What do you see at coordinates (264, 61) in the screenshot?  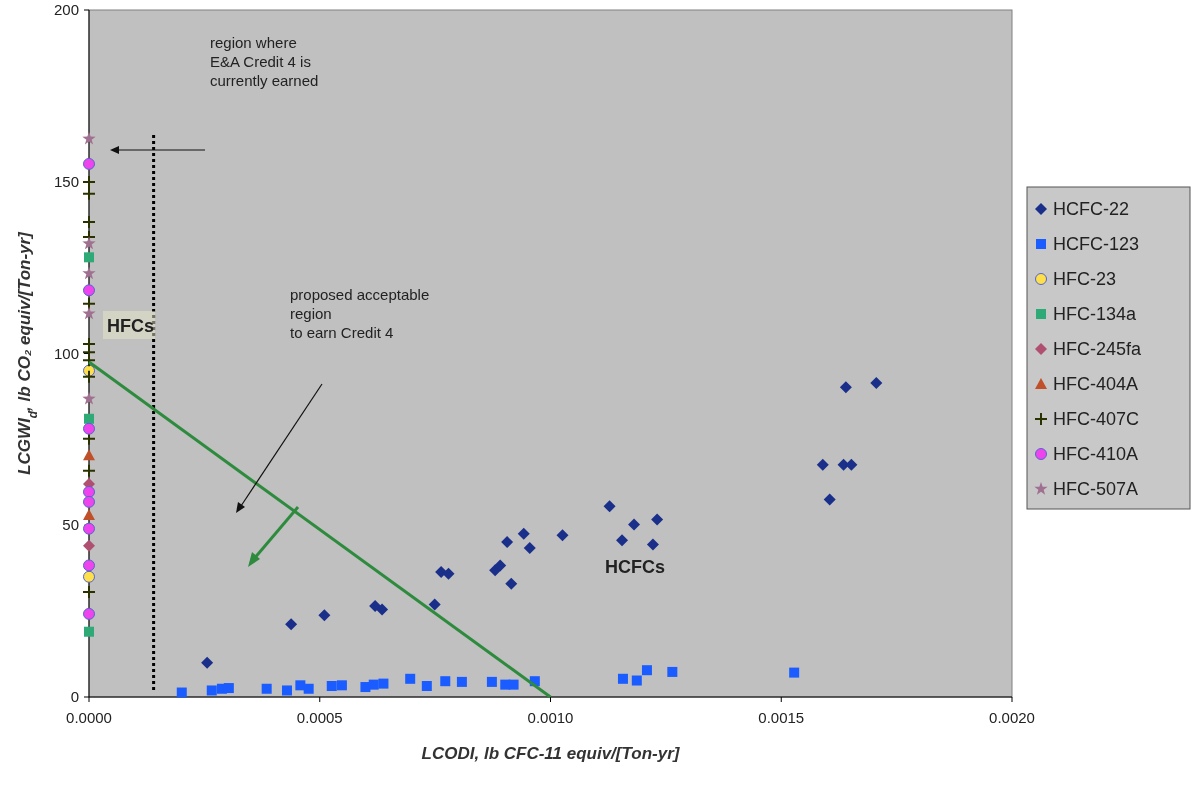 I see `annotation: region where E&A Credit 4 is currently earned` at bounding box center [264, 61].